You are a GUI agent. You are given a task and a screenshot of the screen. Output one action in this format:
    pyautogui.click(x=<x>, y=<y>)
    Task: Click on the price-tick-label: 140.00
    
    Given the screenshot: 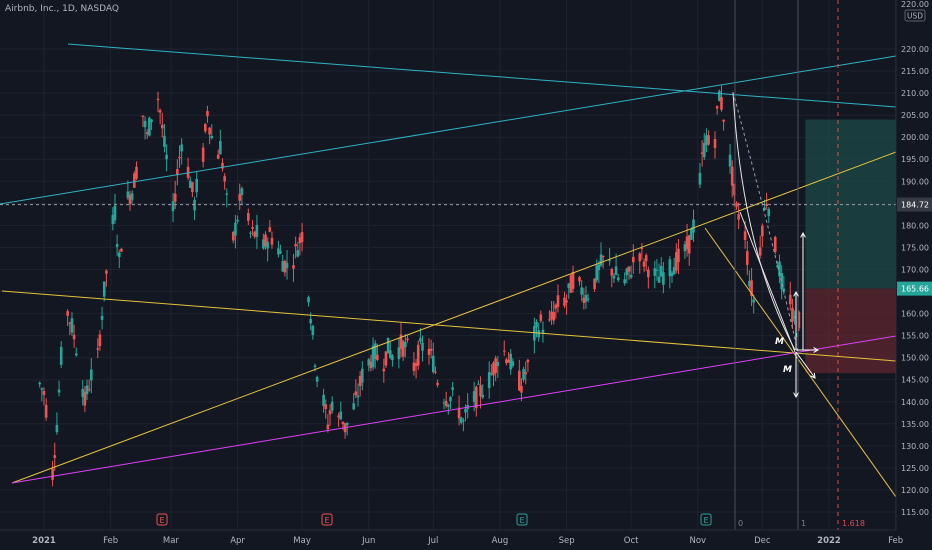 What is the action you would take?
    pyautogui.click(x=915, y=402)
    